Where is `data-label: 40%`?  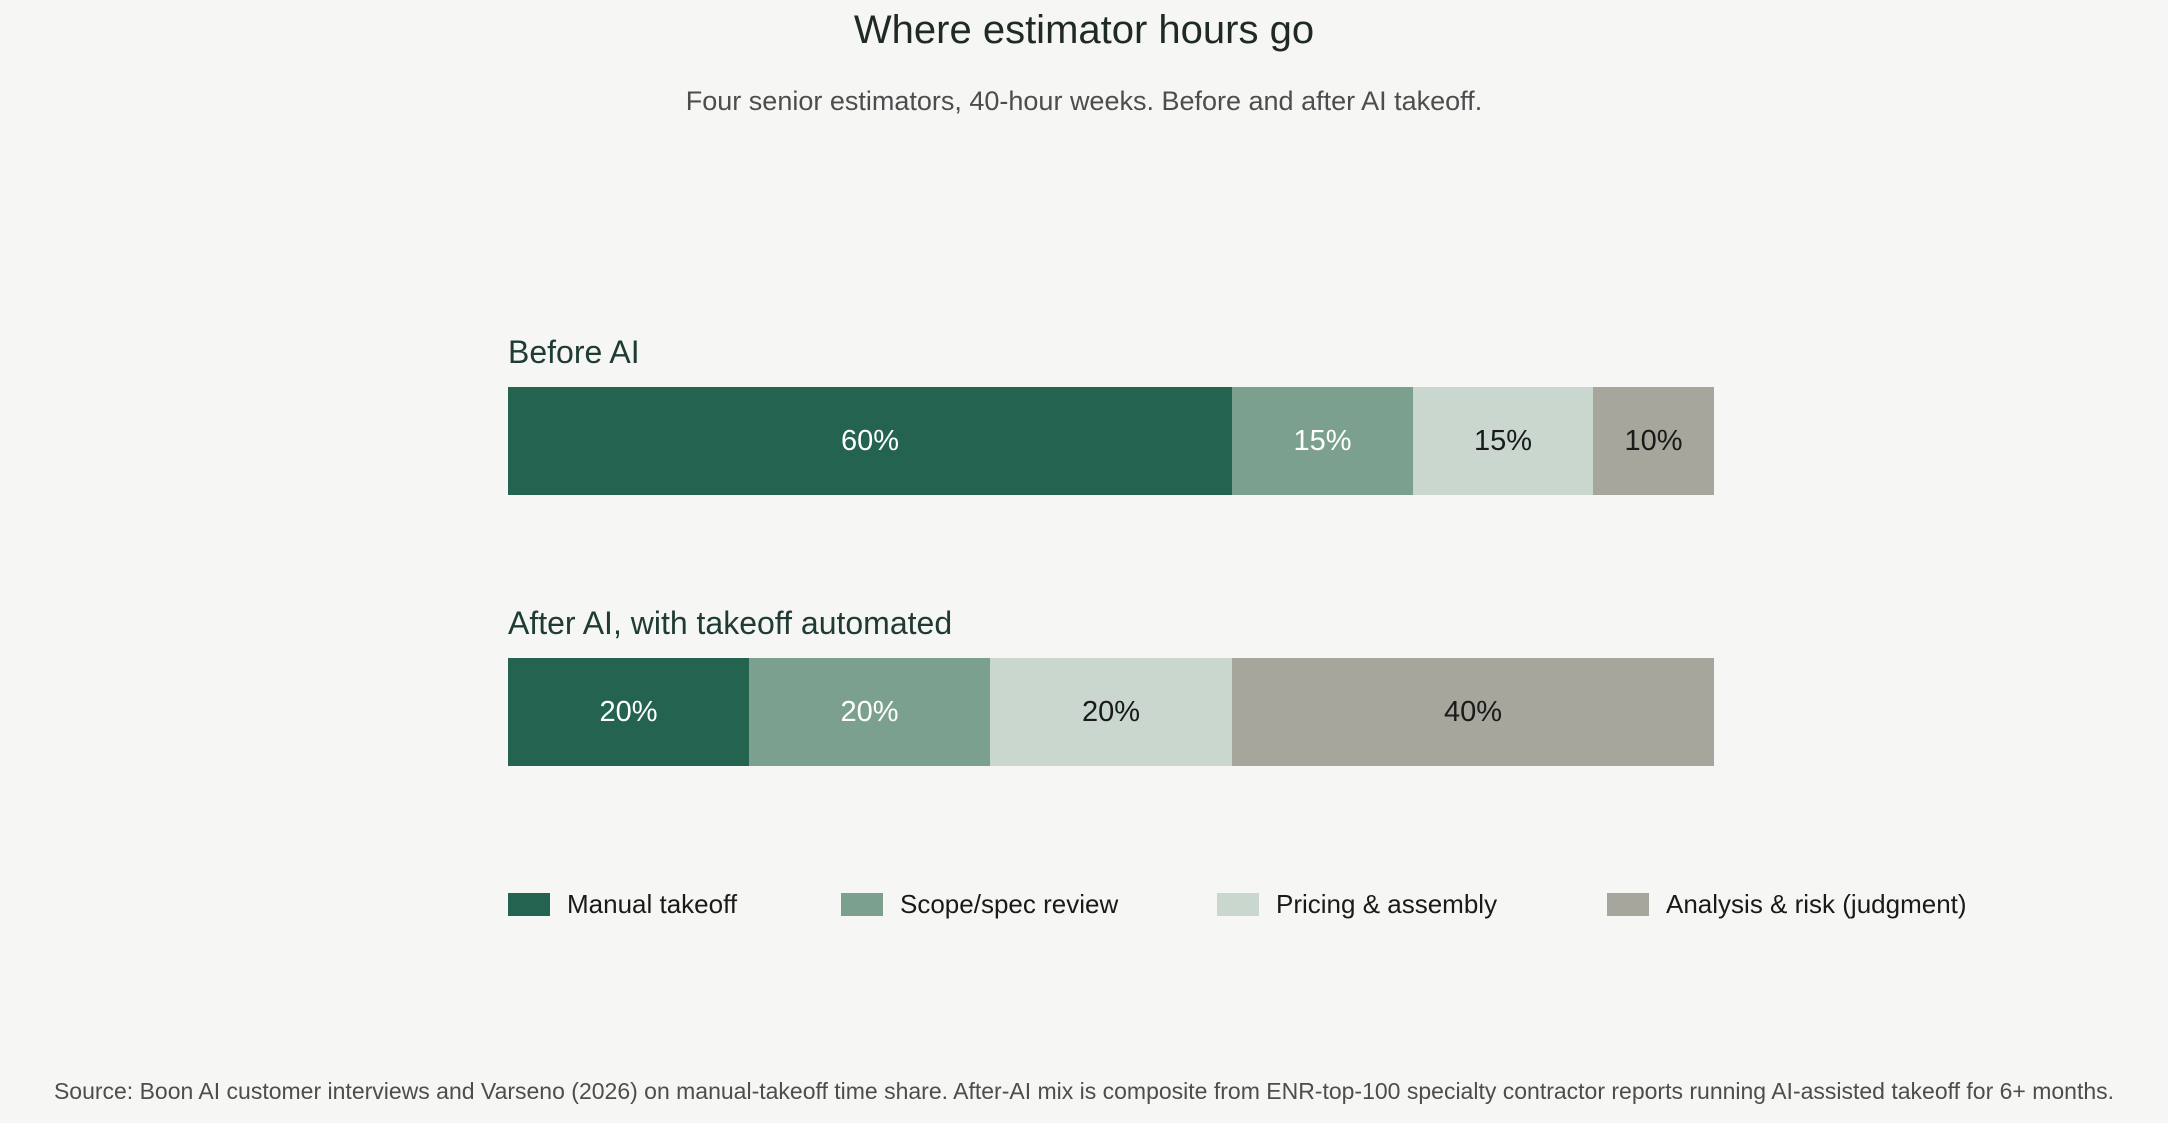
data-label: 40% is located at coordinates (1473, 711).